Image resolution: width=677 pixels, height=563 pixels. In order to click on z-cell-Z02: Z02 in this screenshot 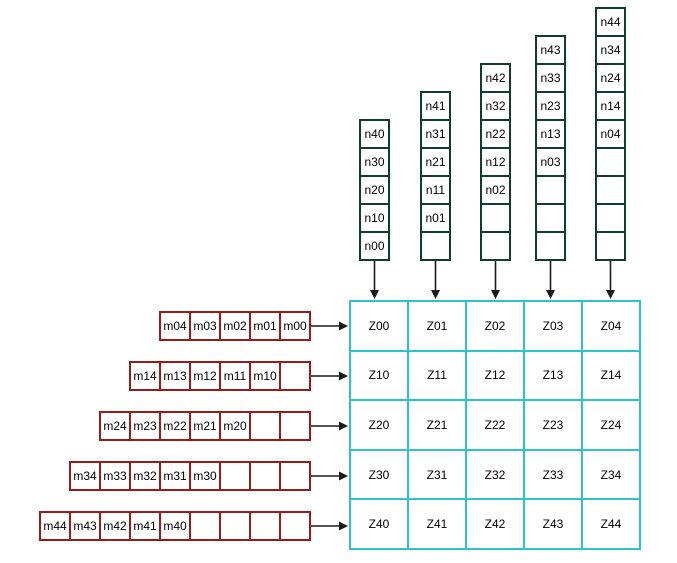, I will do `click(495, 326)`.